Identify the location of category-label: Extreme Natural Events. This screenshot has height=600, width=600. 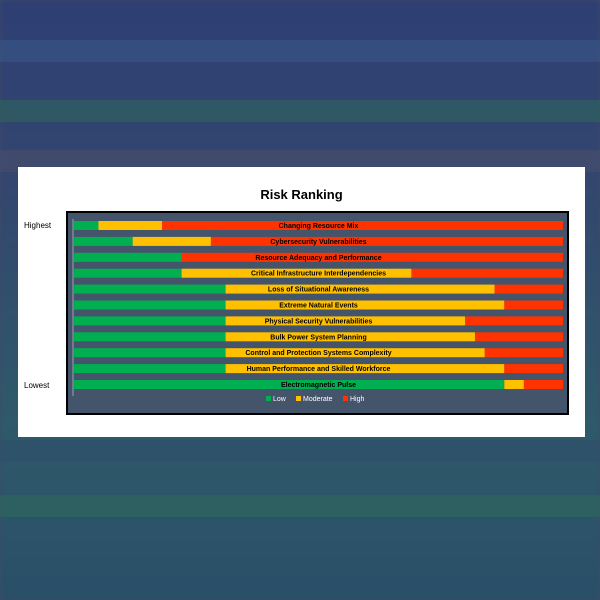
(318, 306).